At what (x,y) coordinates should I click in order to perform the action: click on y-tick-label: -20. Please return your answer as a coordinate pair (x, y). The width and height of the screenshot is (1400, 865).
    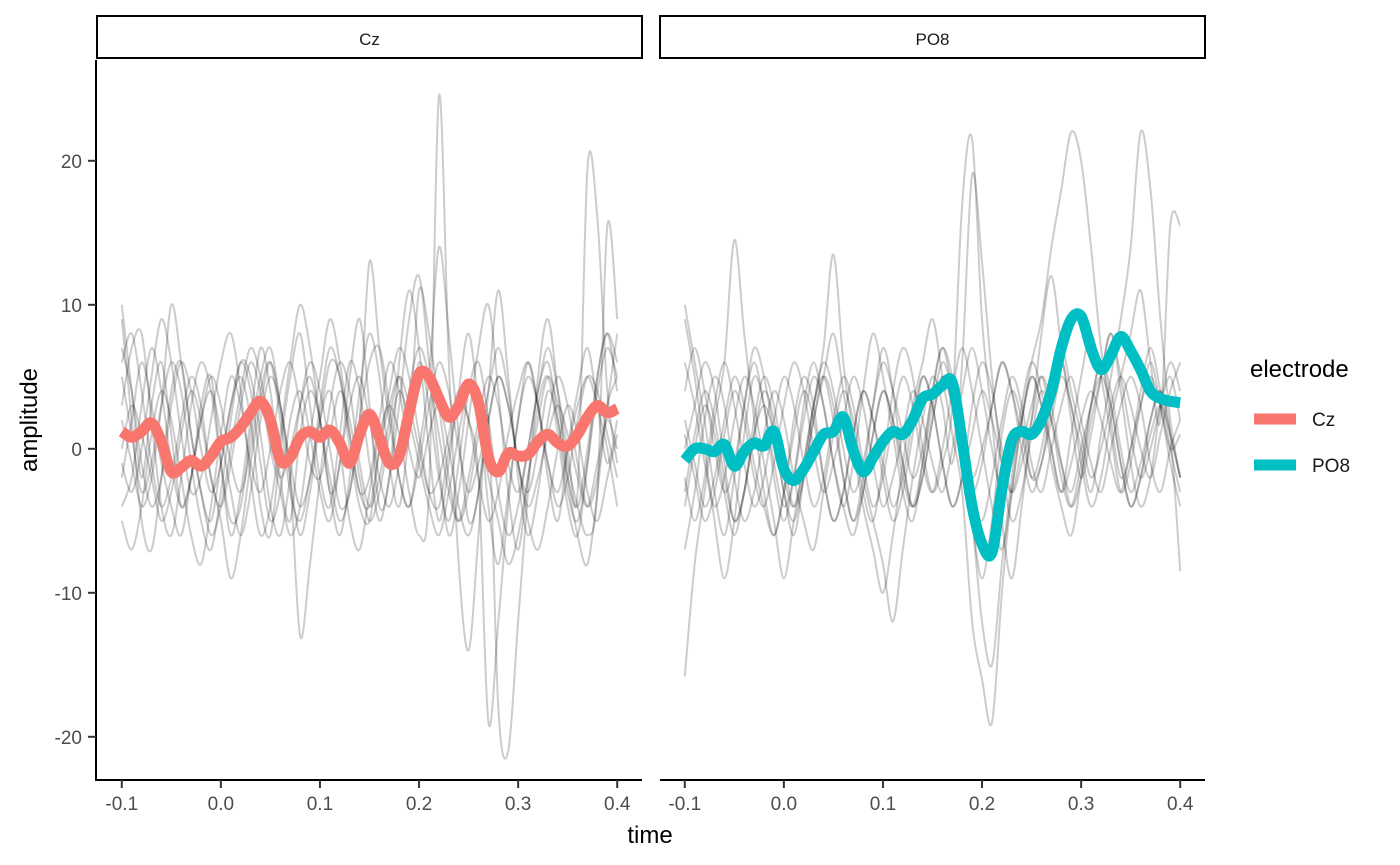
    Looking at the image, I should click on (68, 738).